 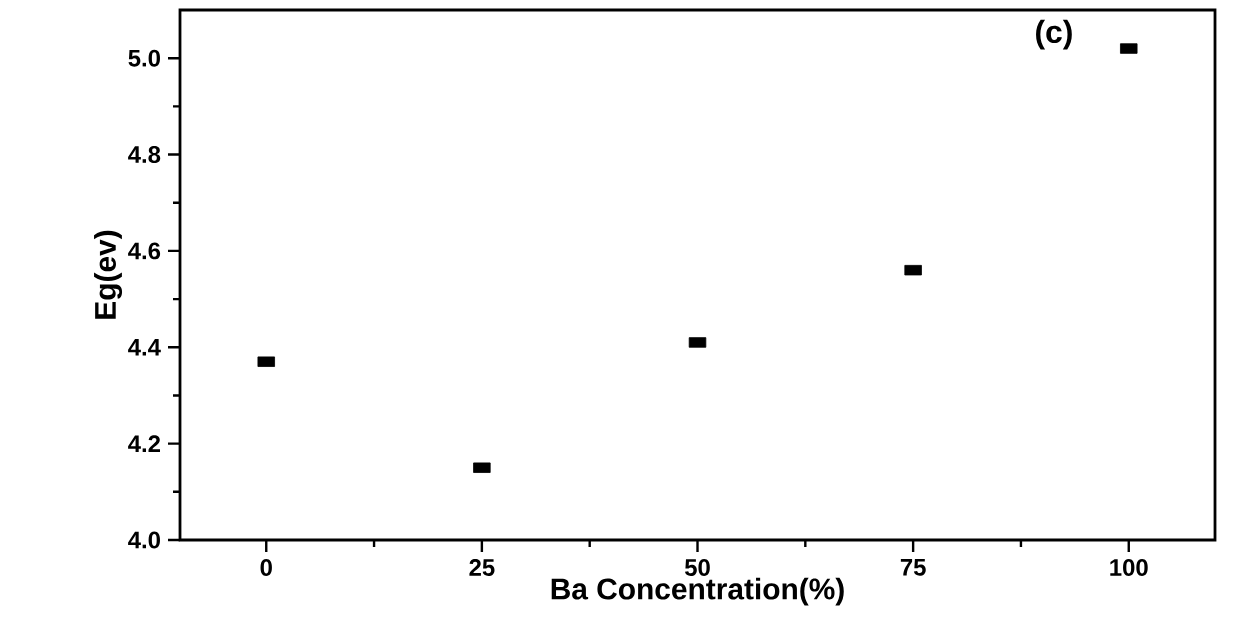 What do you see at coordinates (144, 540) in the screenshot?
I see `y-tick-label: 4.0` at bounding box center [144, 540].